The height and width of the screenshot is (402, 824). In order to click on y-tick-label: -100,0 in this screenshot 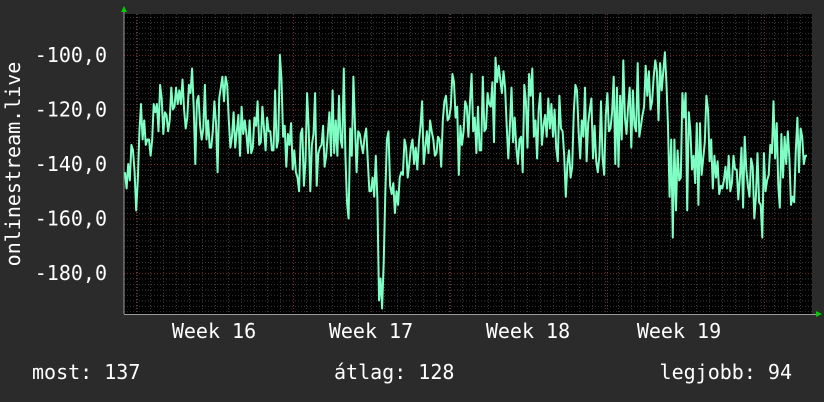, I will do `click(71, 55)`.